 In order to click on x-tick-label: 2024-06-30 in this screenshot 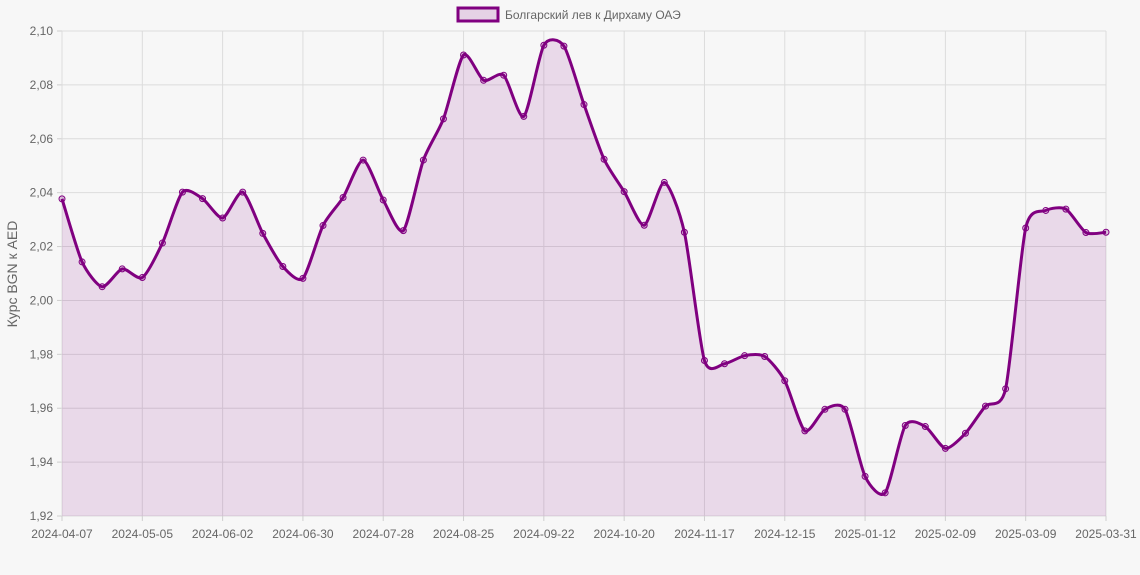, I will do `click(303, 534)`.